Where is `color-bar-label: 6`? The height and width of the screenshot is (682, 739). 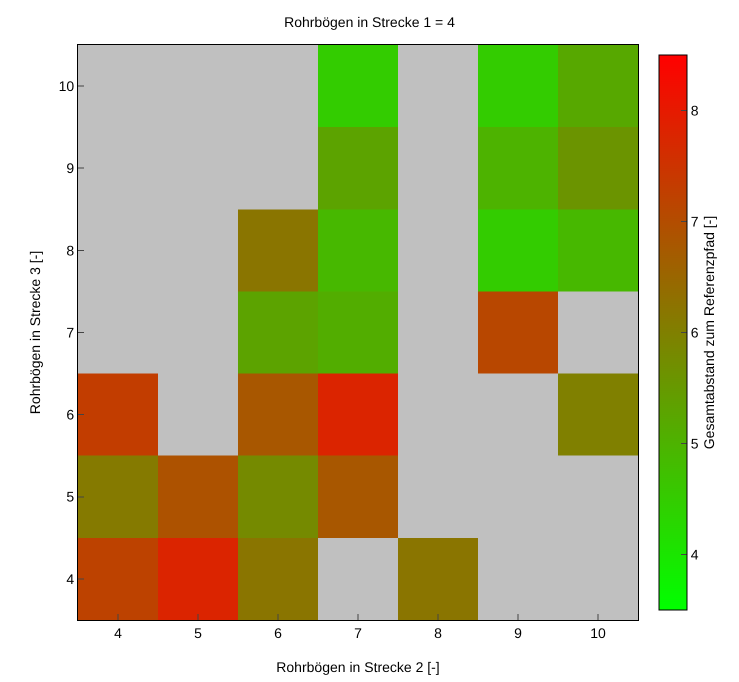 color-bar-label: 6 is located at coordinates (694, 332).